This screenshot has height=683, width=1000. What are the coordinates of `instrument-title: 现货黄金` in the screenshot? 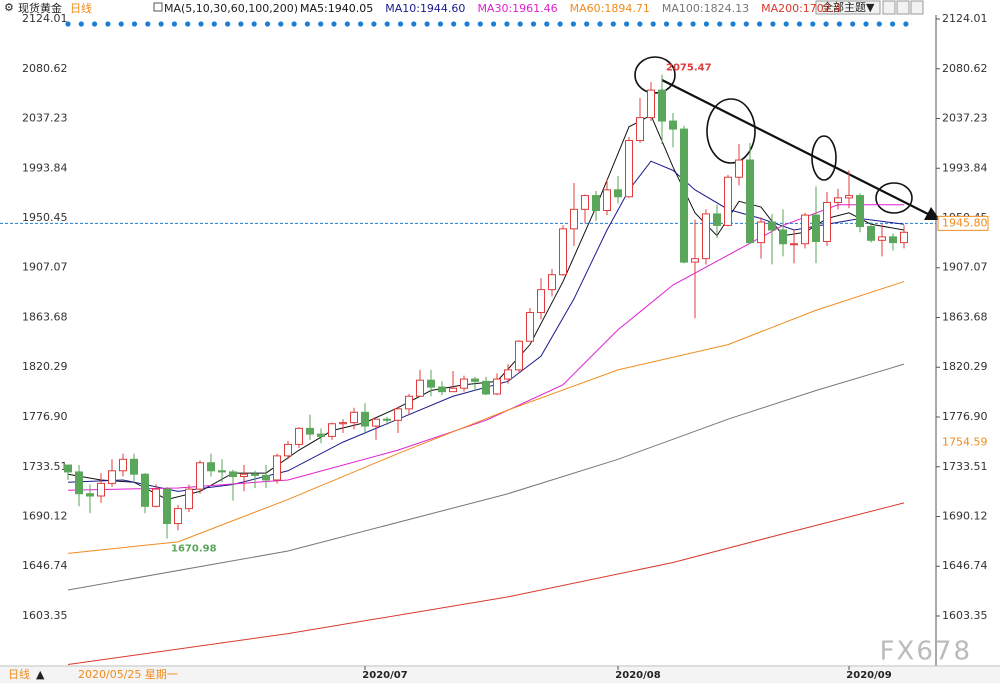 It's located at (40, 8).